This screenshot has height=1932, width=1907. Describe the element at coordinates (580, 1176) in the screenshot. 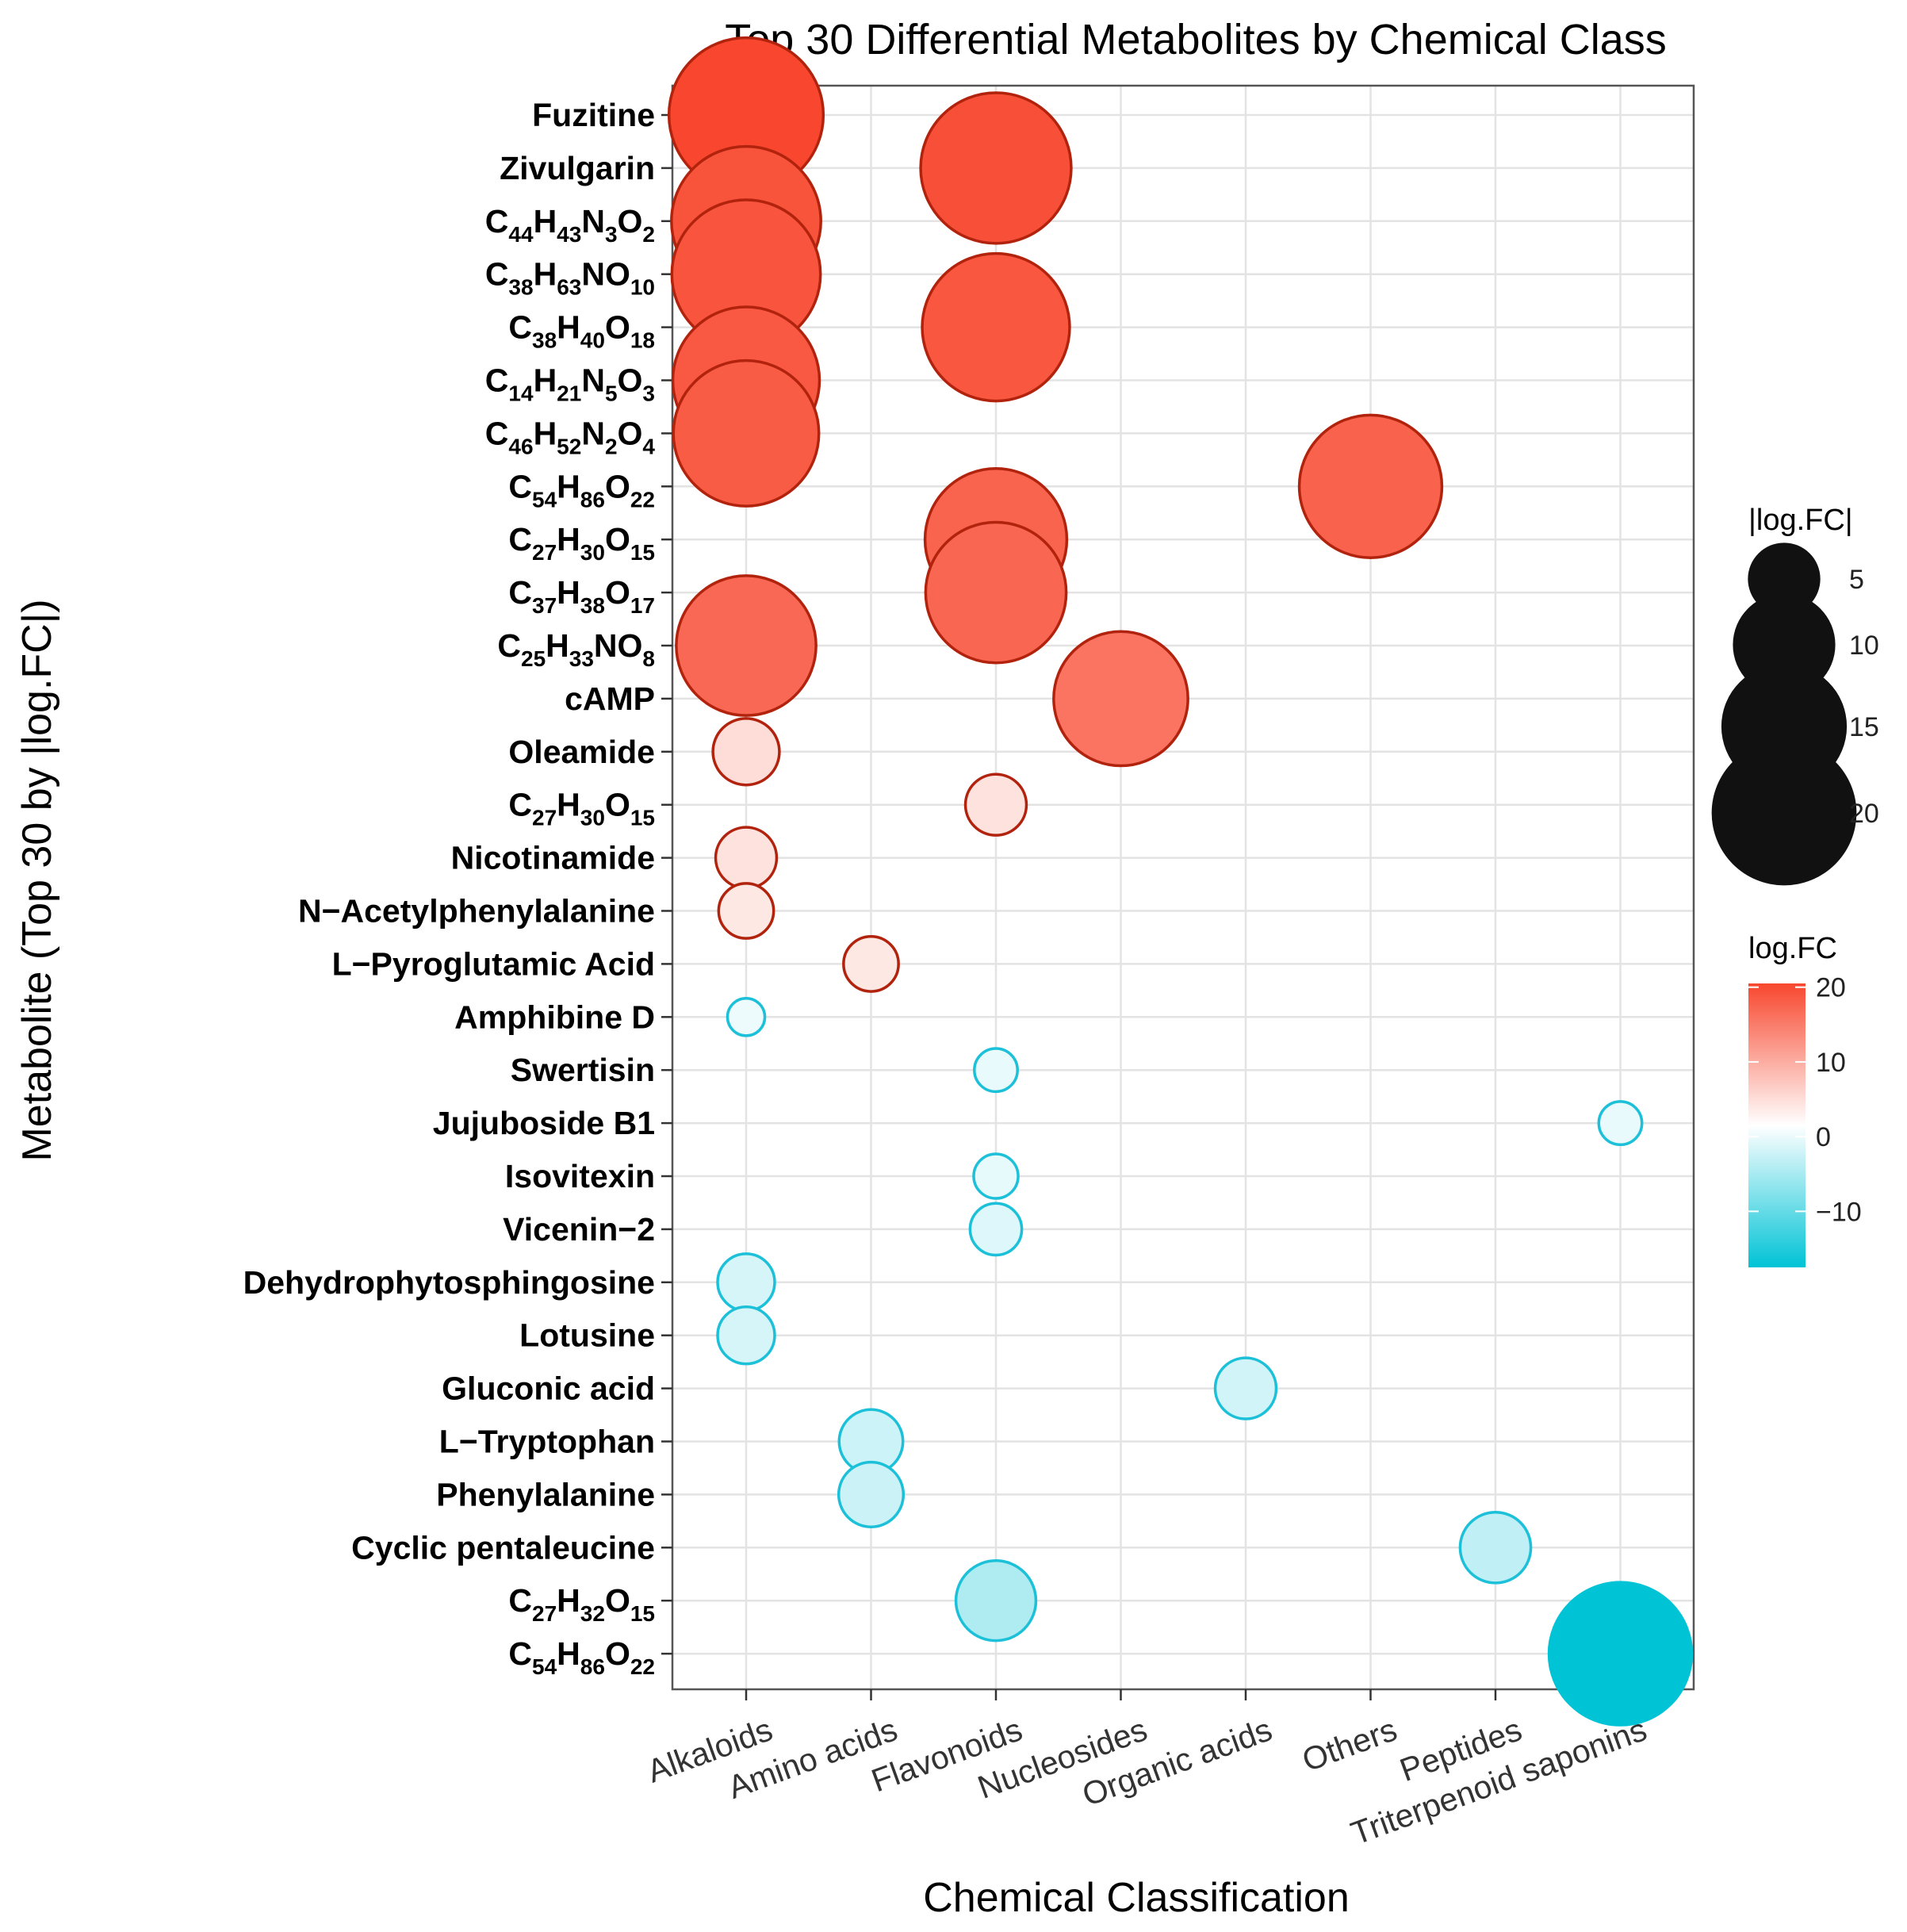

I see `y-tick-label: Isovitexin` at that location.